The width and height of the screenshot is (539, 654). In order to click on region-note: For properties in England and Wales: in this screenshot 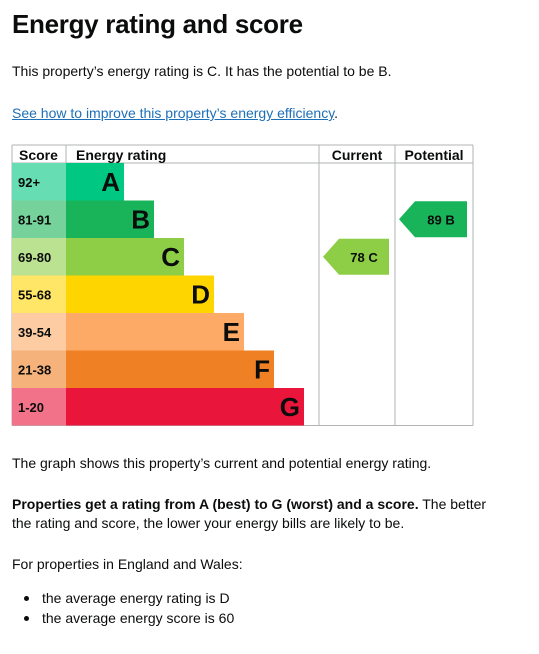, I will do `click(127, 564)`.